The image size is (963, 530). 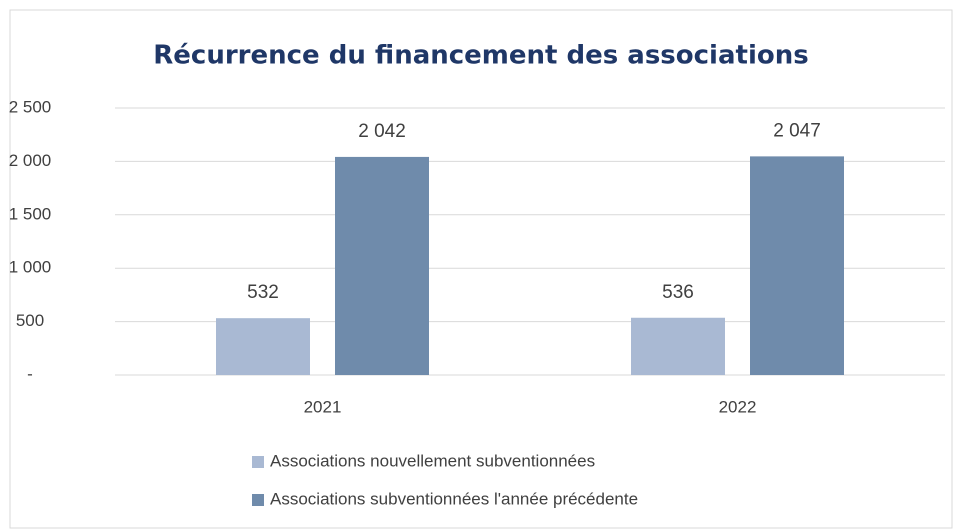 I want to click on y-tick-label: 1 000, so click(x=30, y=267).